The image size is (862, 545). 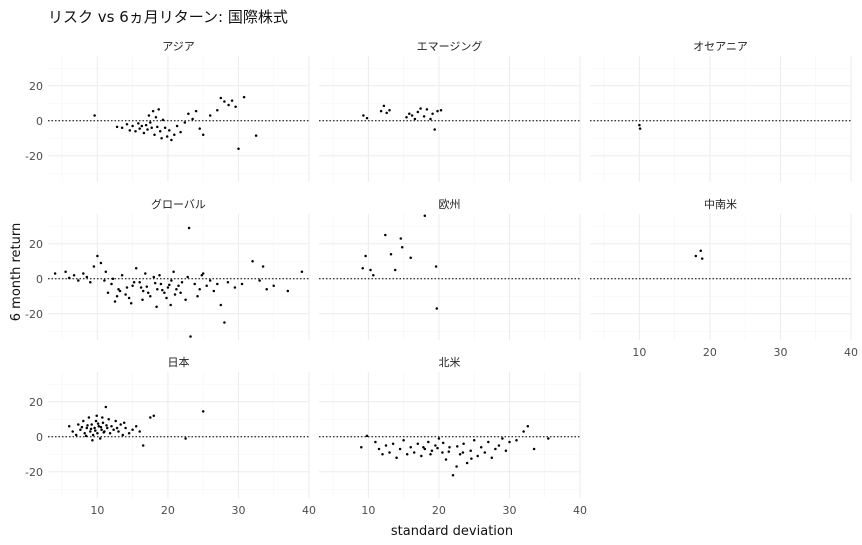 I want to click on y-tick-label: 20, so click(x=36, y=244).